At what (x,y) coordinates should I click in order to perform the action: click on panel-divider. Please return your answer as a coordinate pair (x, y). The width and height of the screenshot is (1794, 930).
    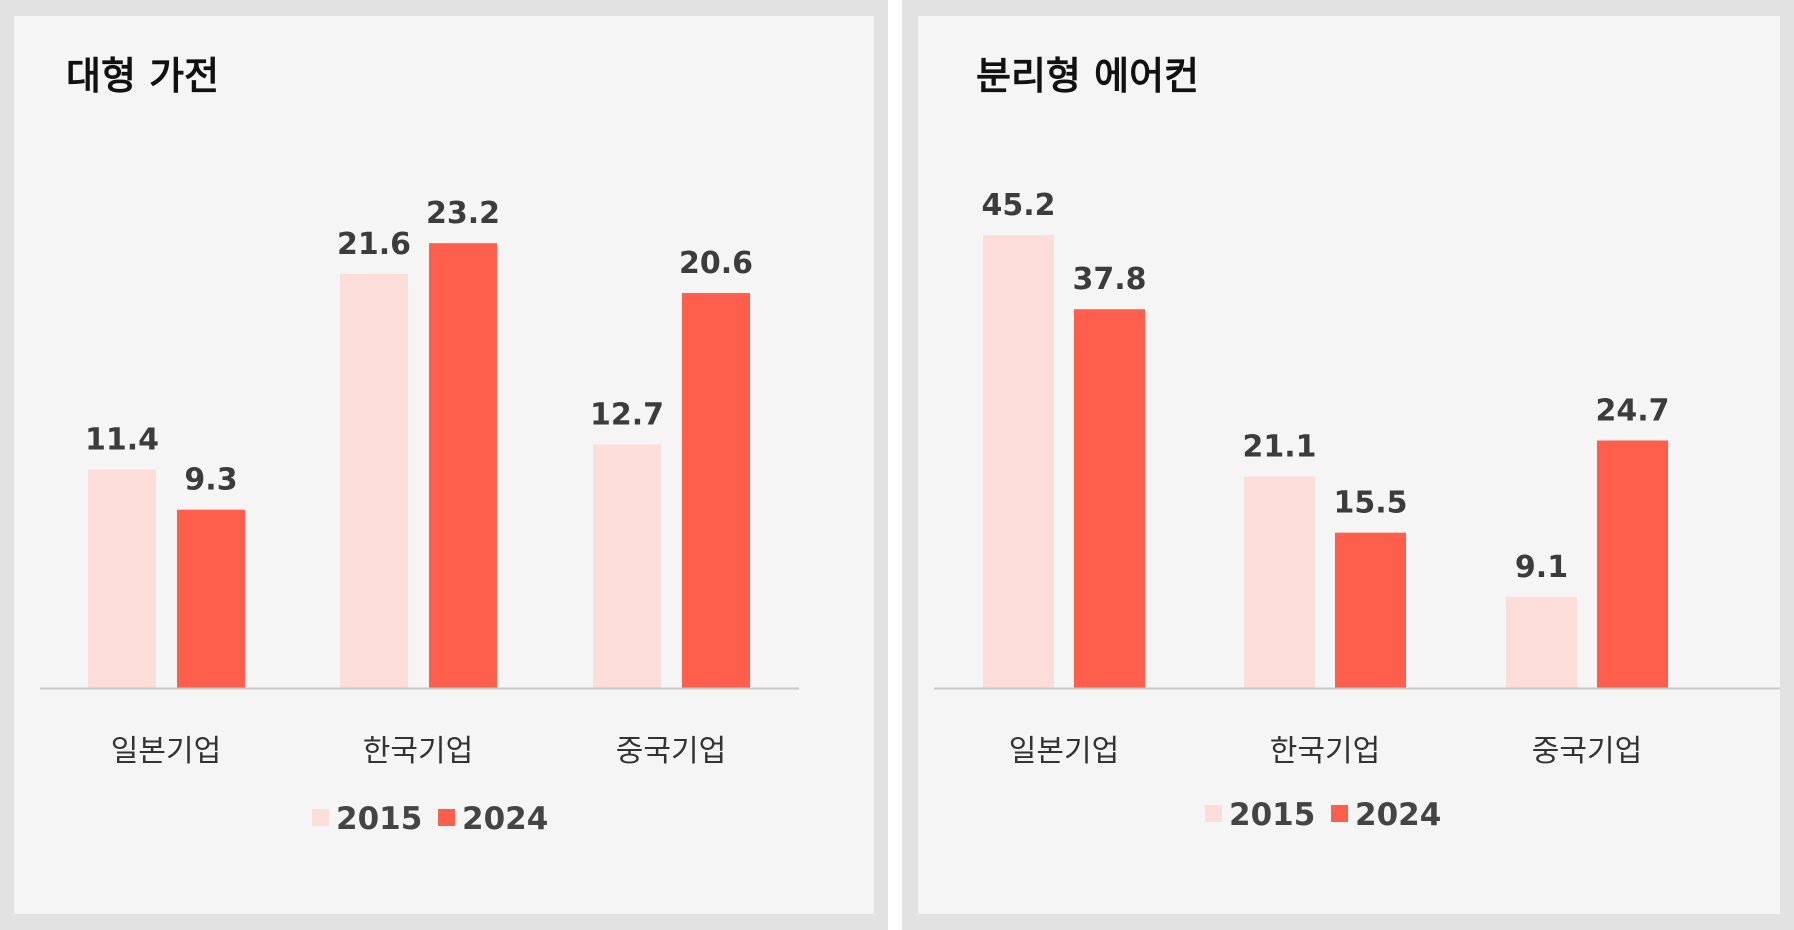
    Looking at the image, I should click on (895, 465).